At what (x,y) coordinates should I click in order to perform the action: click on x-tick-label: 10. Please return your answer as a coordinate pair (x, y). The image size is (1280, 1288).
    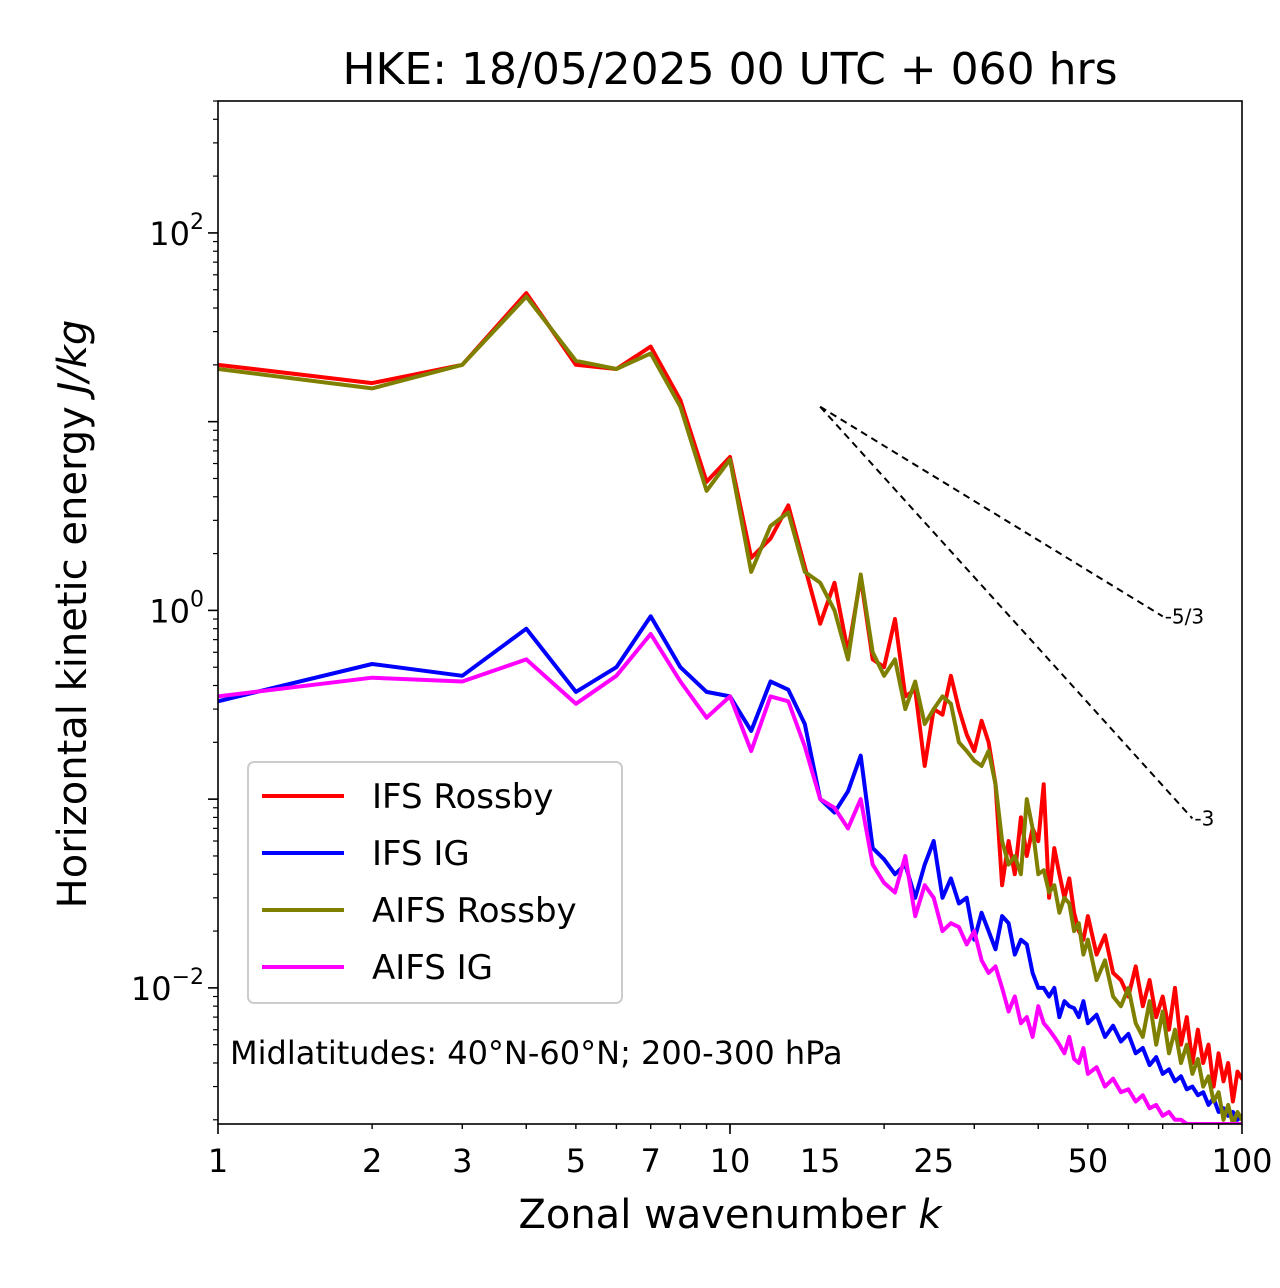
    Looking at the image, I should click on (730, 1161).